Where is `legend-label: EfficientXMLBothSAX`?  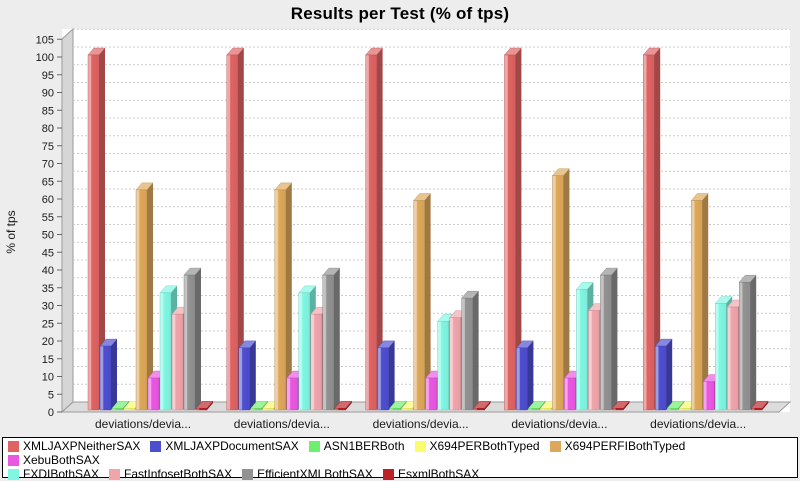 legend-label: EfficientXMLBothSAX is located at coordinates (315, 474).